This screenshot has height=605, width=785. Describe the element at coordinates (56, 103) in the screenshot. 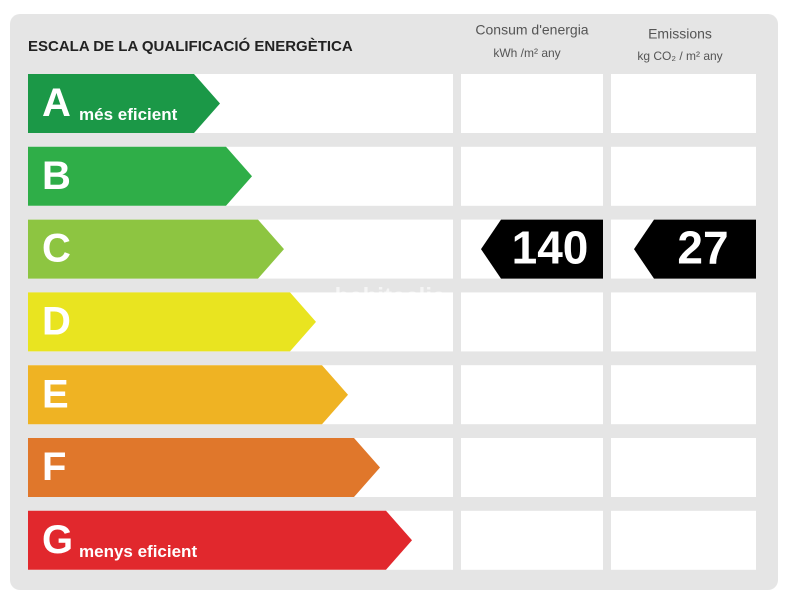

I see `class-letter: A` at that location.